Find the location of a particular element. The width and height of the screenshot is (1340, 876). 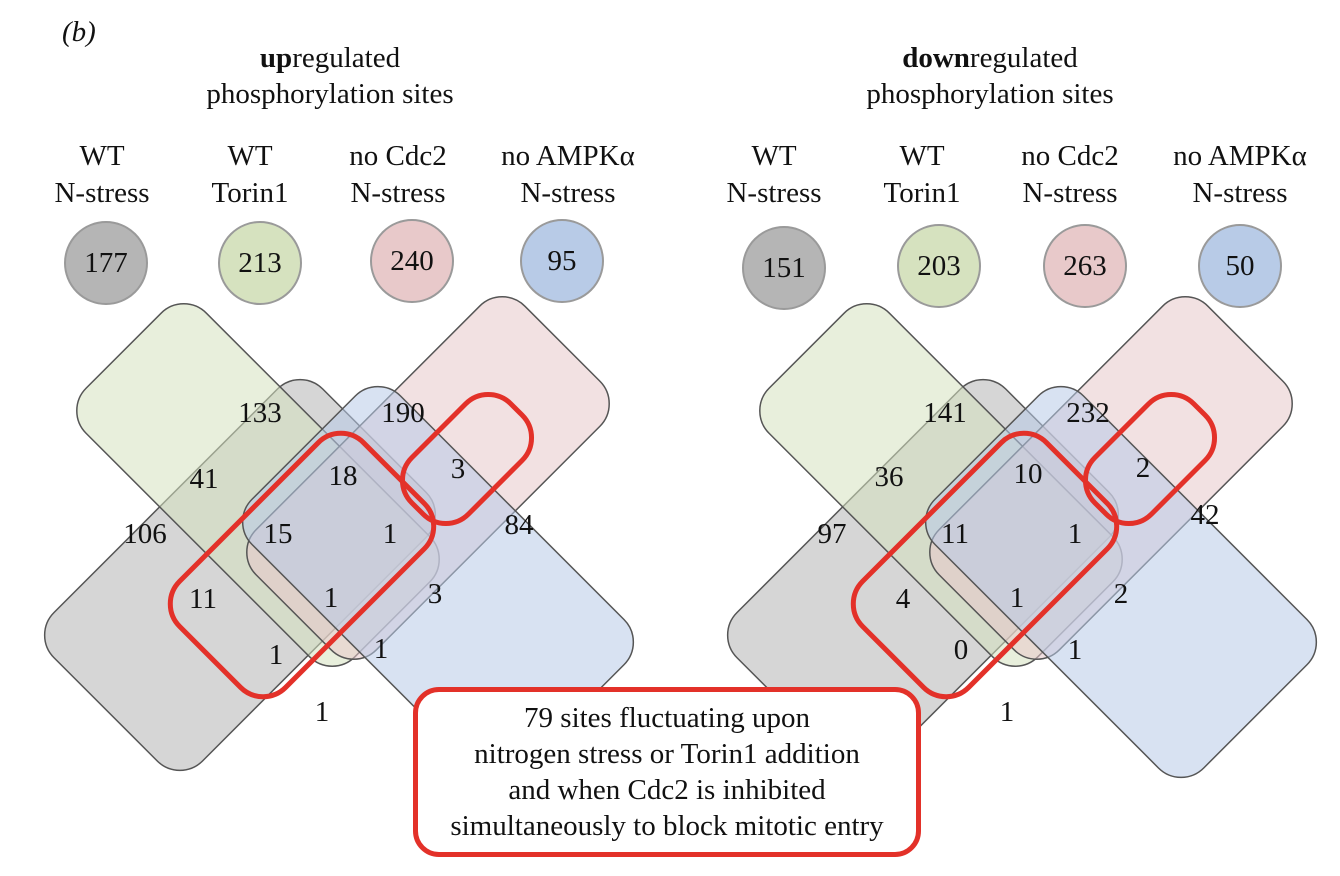

down-region-nocdc2-only: 232 is located at coordinates (1088, 413).